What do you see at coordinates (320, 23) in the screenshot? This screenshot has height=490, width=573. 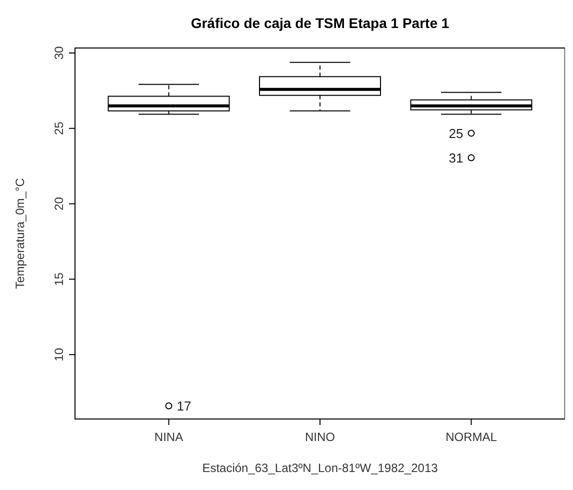 I see `chart-title: Gráfico de caja de TSM Etapa 1 Parte 1` at bounding box center [320, 23].